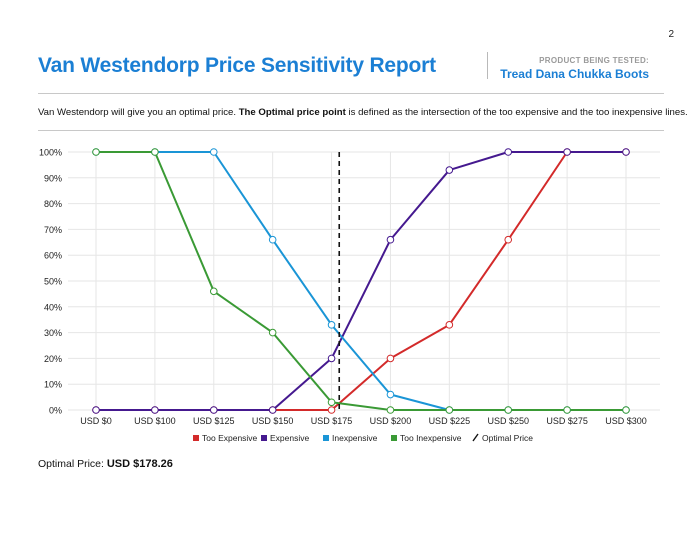 The image size is (700, 536). What do you see at coordinates (53, 230) in the screenshot?
I see `y-tick-label: 70%` at bounding box center [53, 230].